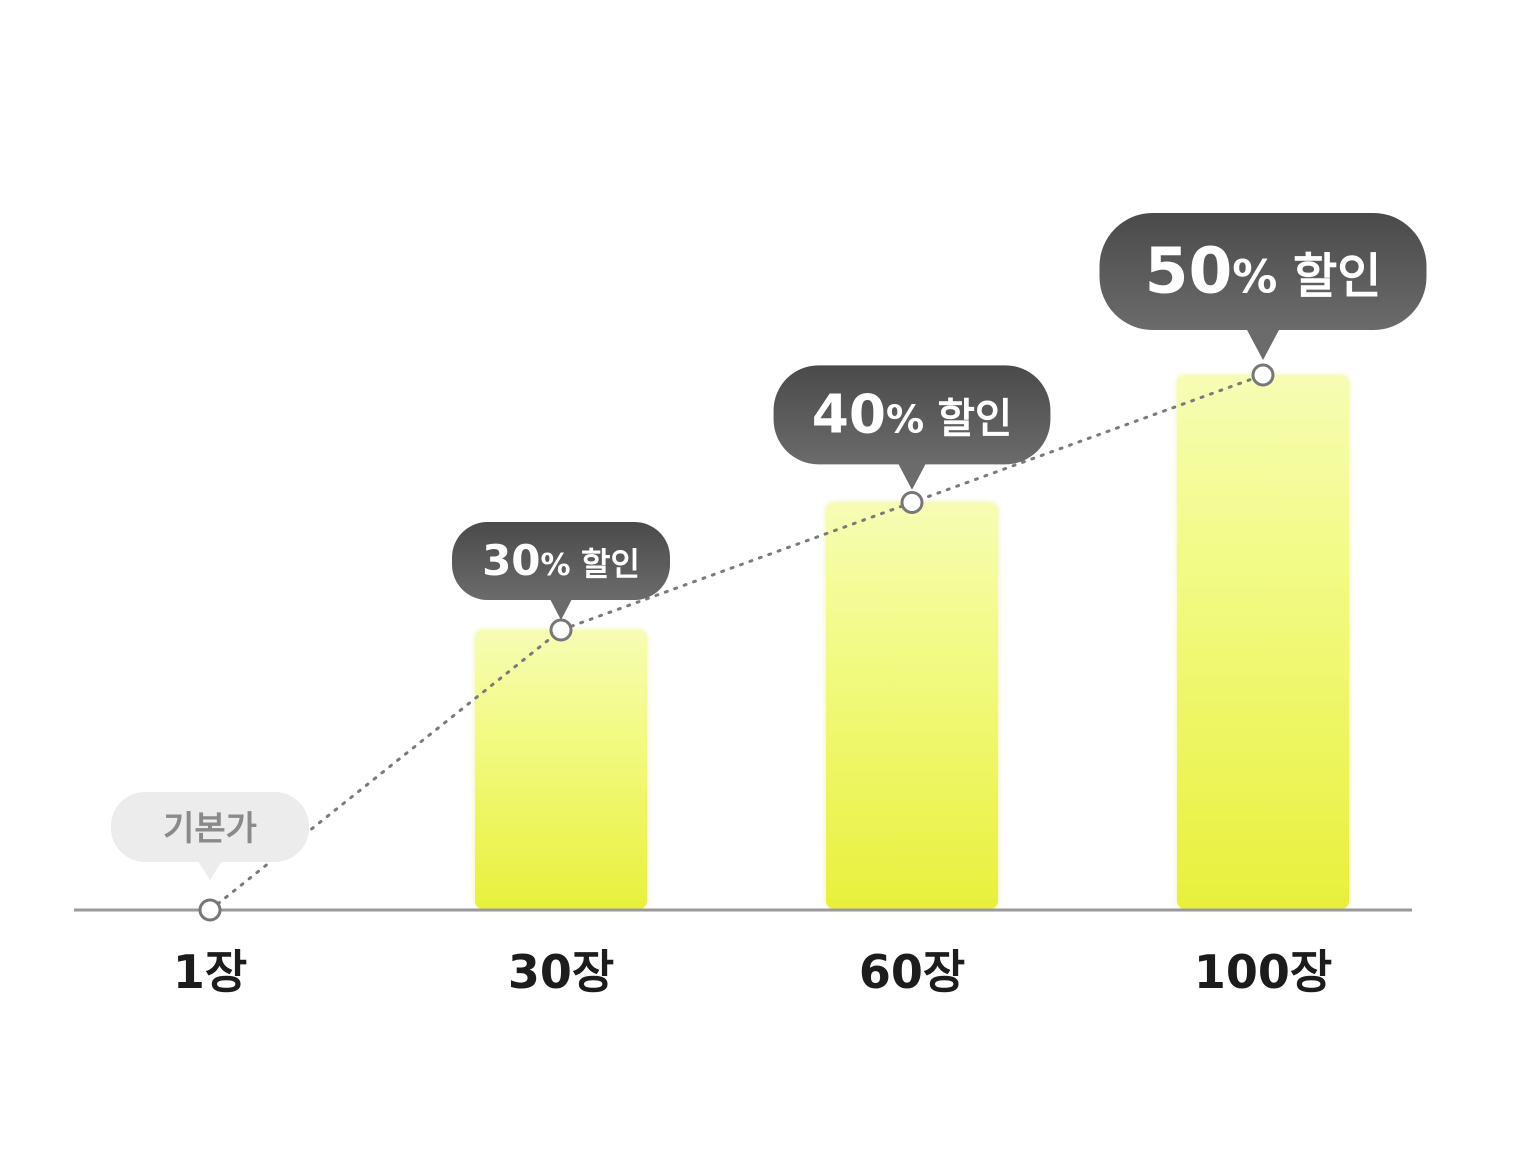 The width and height of the screenshot is (1538, 1171). What do you see at coordinates (912, 502) in the screenshot?
I see `trend-point-60장` at bounding box center [912, 502].